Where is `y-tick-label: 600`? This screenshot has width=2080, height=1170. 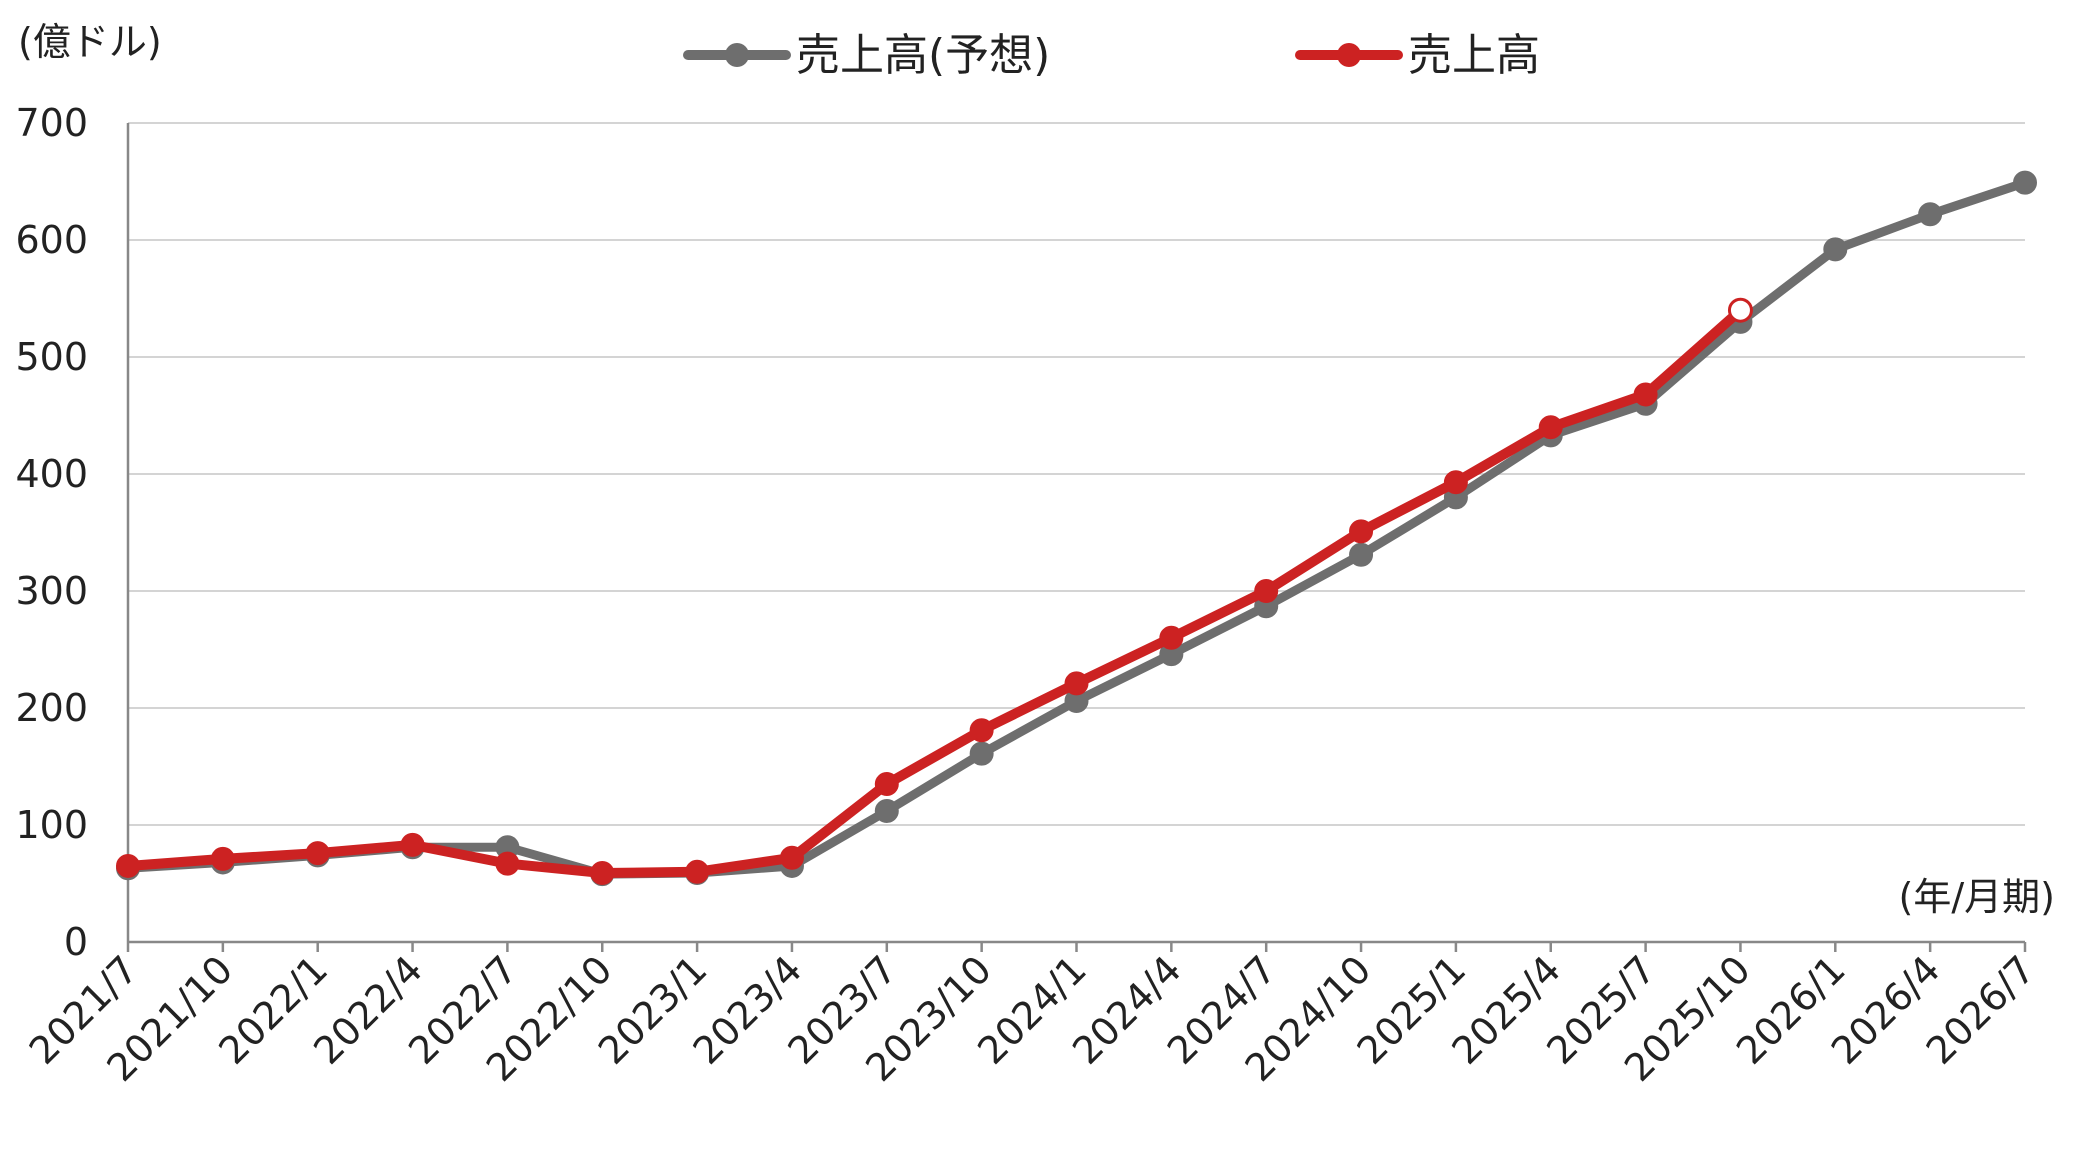 y-tick-label: 600 is located at coordinates (51, 240).